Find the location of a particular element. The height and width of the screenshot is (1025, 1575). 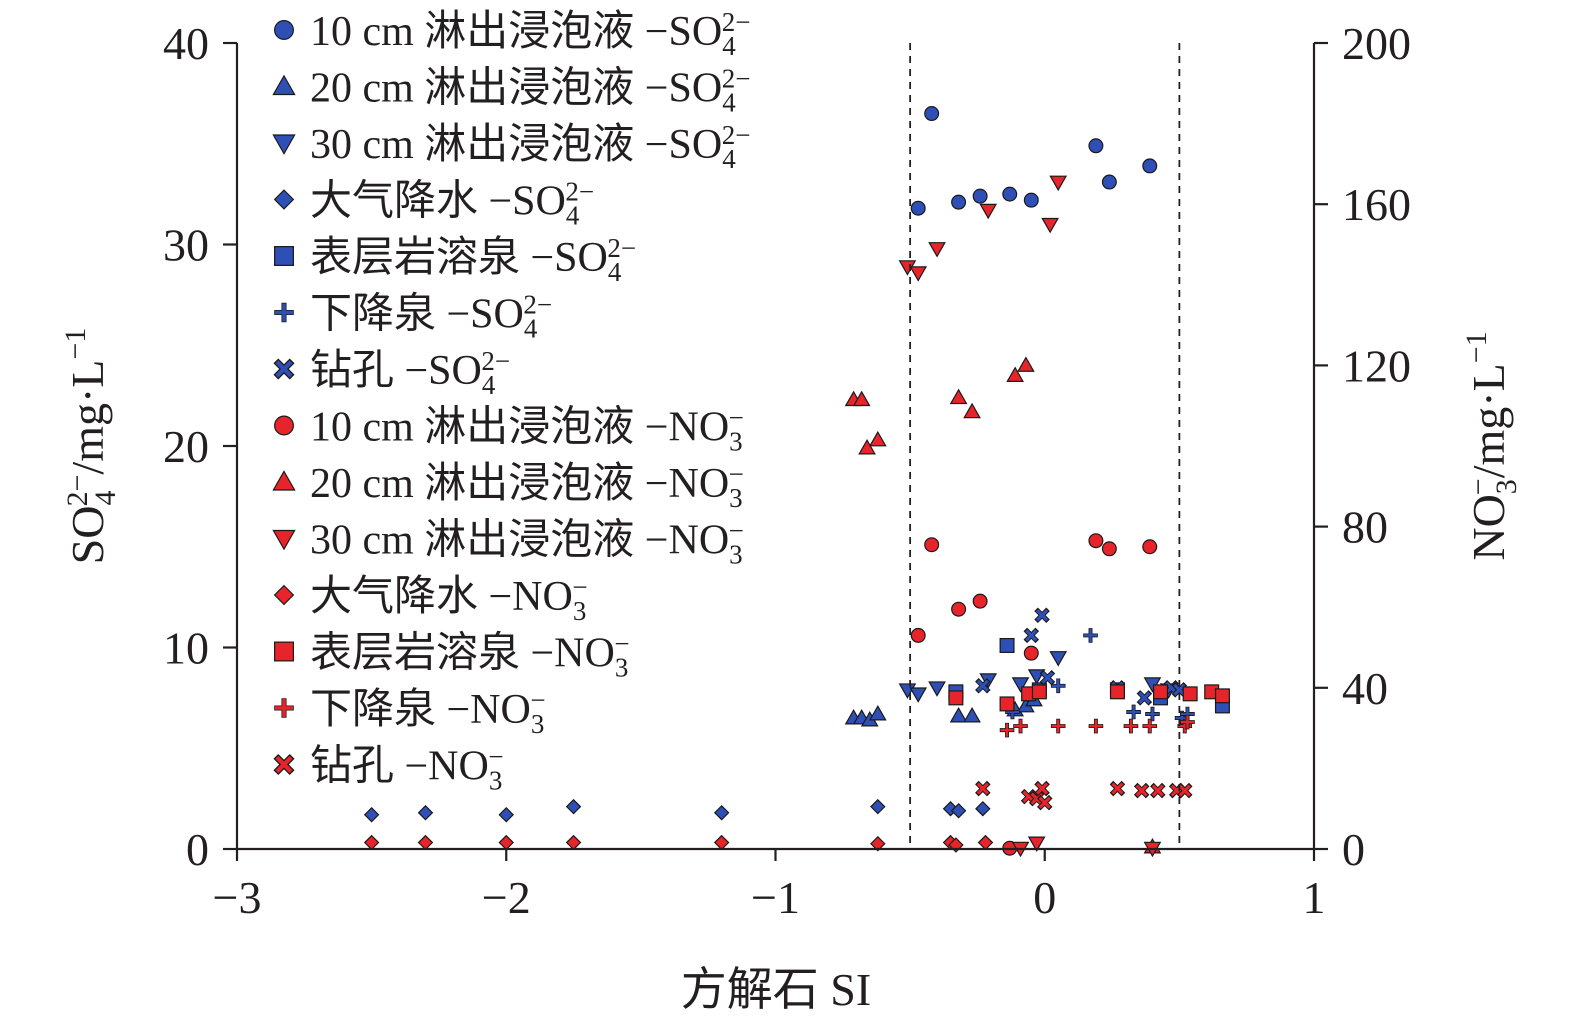

legend-item-9: 30 cm 淋出浸泡液 −NO3− is located at coordinates (508, 543).